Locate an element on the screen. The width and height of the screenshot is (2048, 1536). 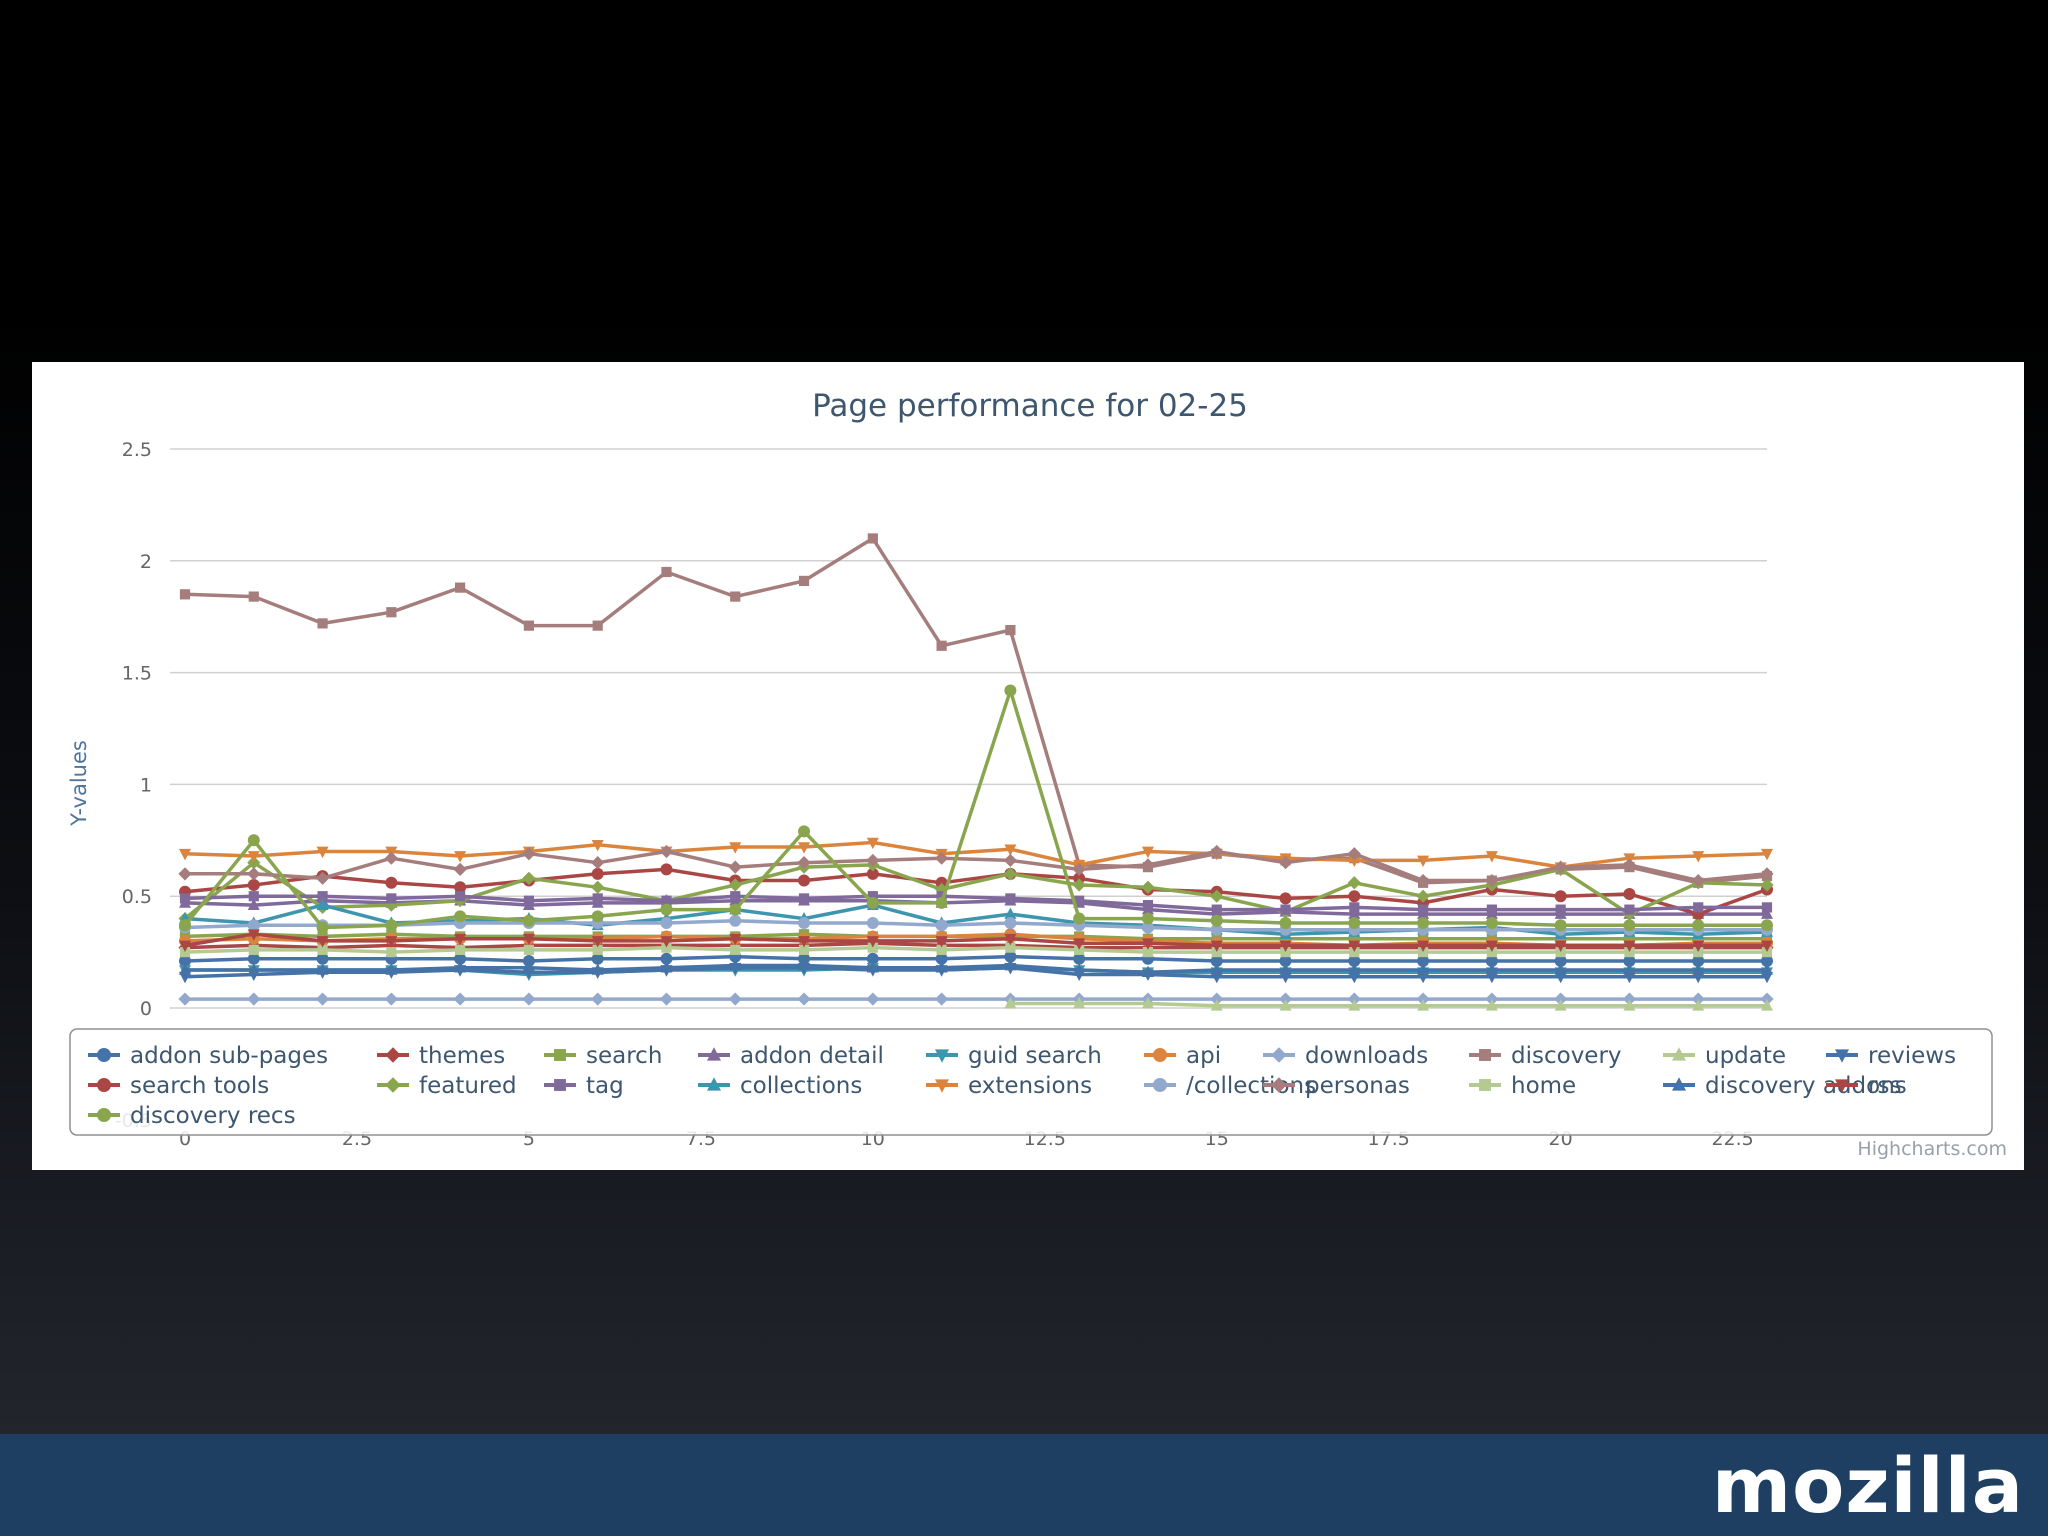
legend-item: reviews is located at coordinates (1891, 1056).